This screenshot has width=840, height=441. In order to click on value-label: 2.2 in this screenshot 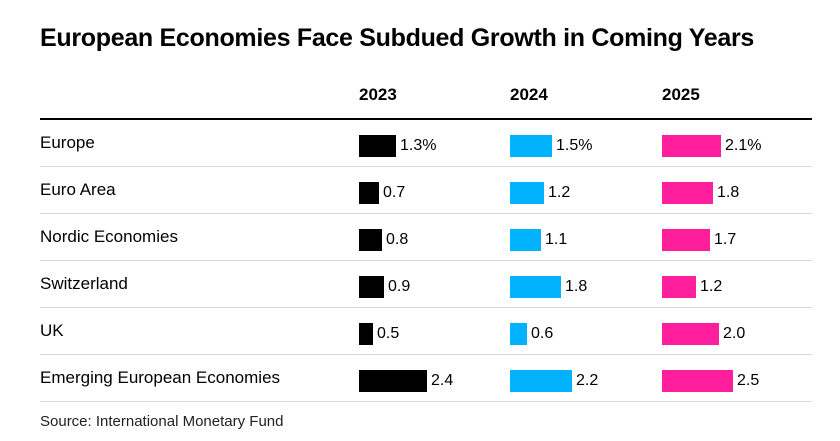, I will do `click(587, 380)`.